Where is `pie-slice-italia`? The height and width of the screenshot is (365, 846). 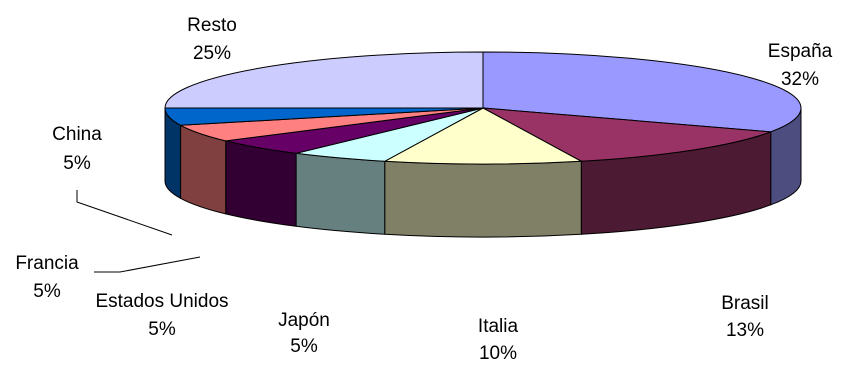
pie-slice-italia is located at coordinates (483, 136).